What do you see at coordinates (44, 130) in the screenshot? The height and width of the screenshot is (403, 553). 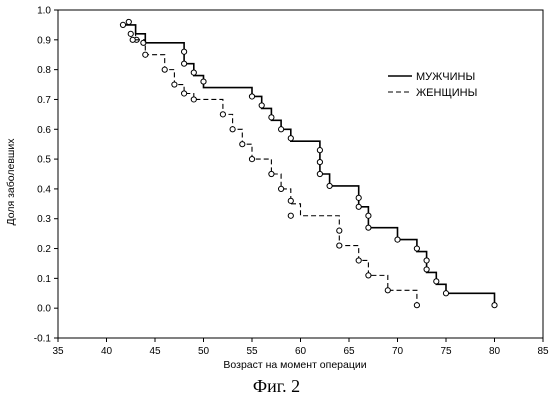 I see `y-tick-label: 0.6` at bounding box center [44, 130].